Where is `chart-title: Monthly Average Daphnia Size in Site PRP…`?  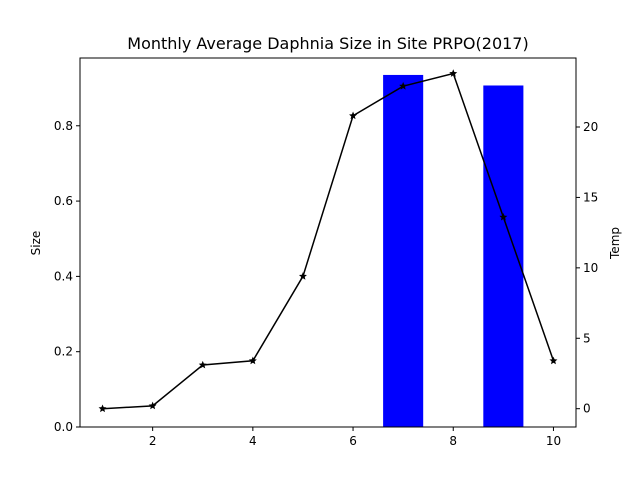 chart-title: Monthly Average Daphnia Size in Site PRP… is located at coordinates (327, 43).